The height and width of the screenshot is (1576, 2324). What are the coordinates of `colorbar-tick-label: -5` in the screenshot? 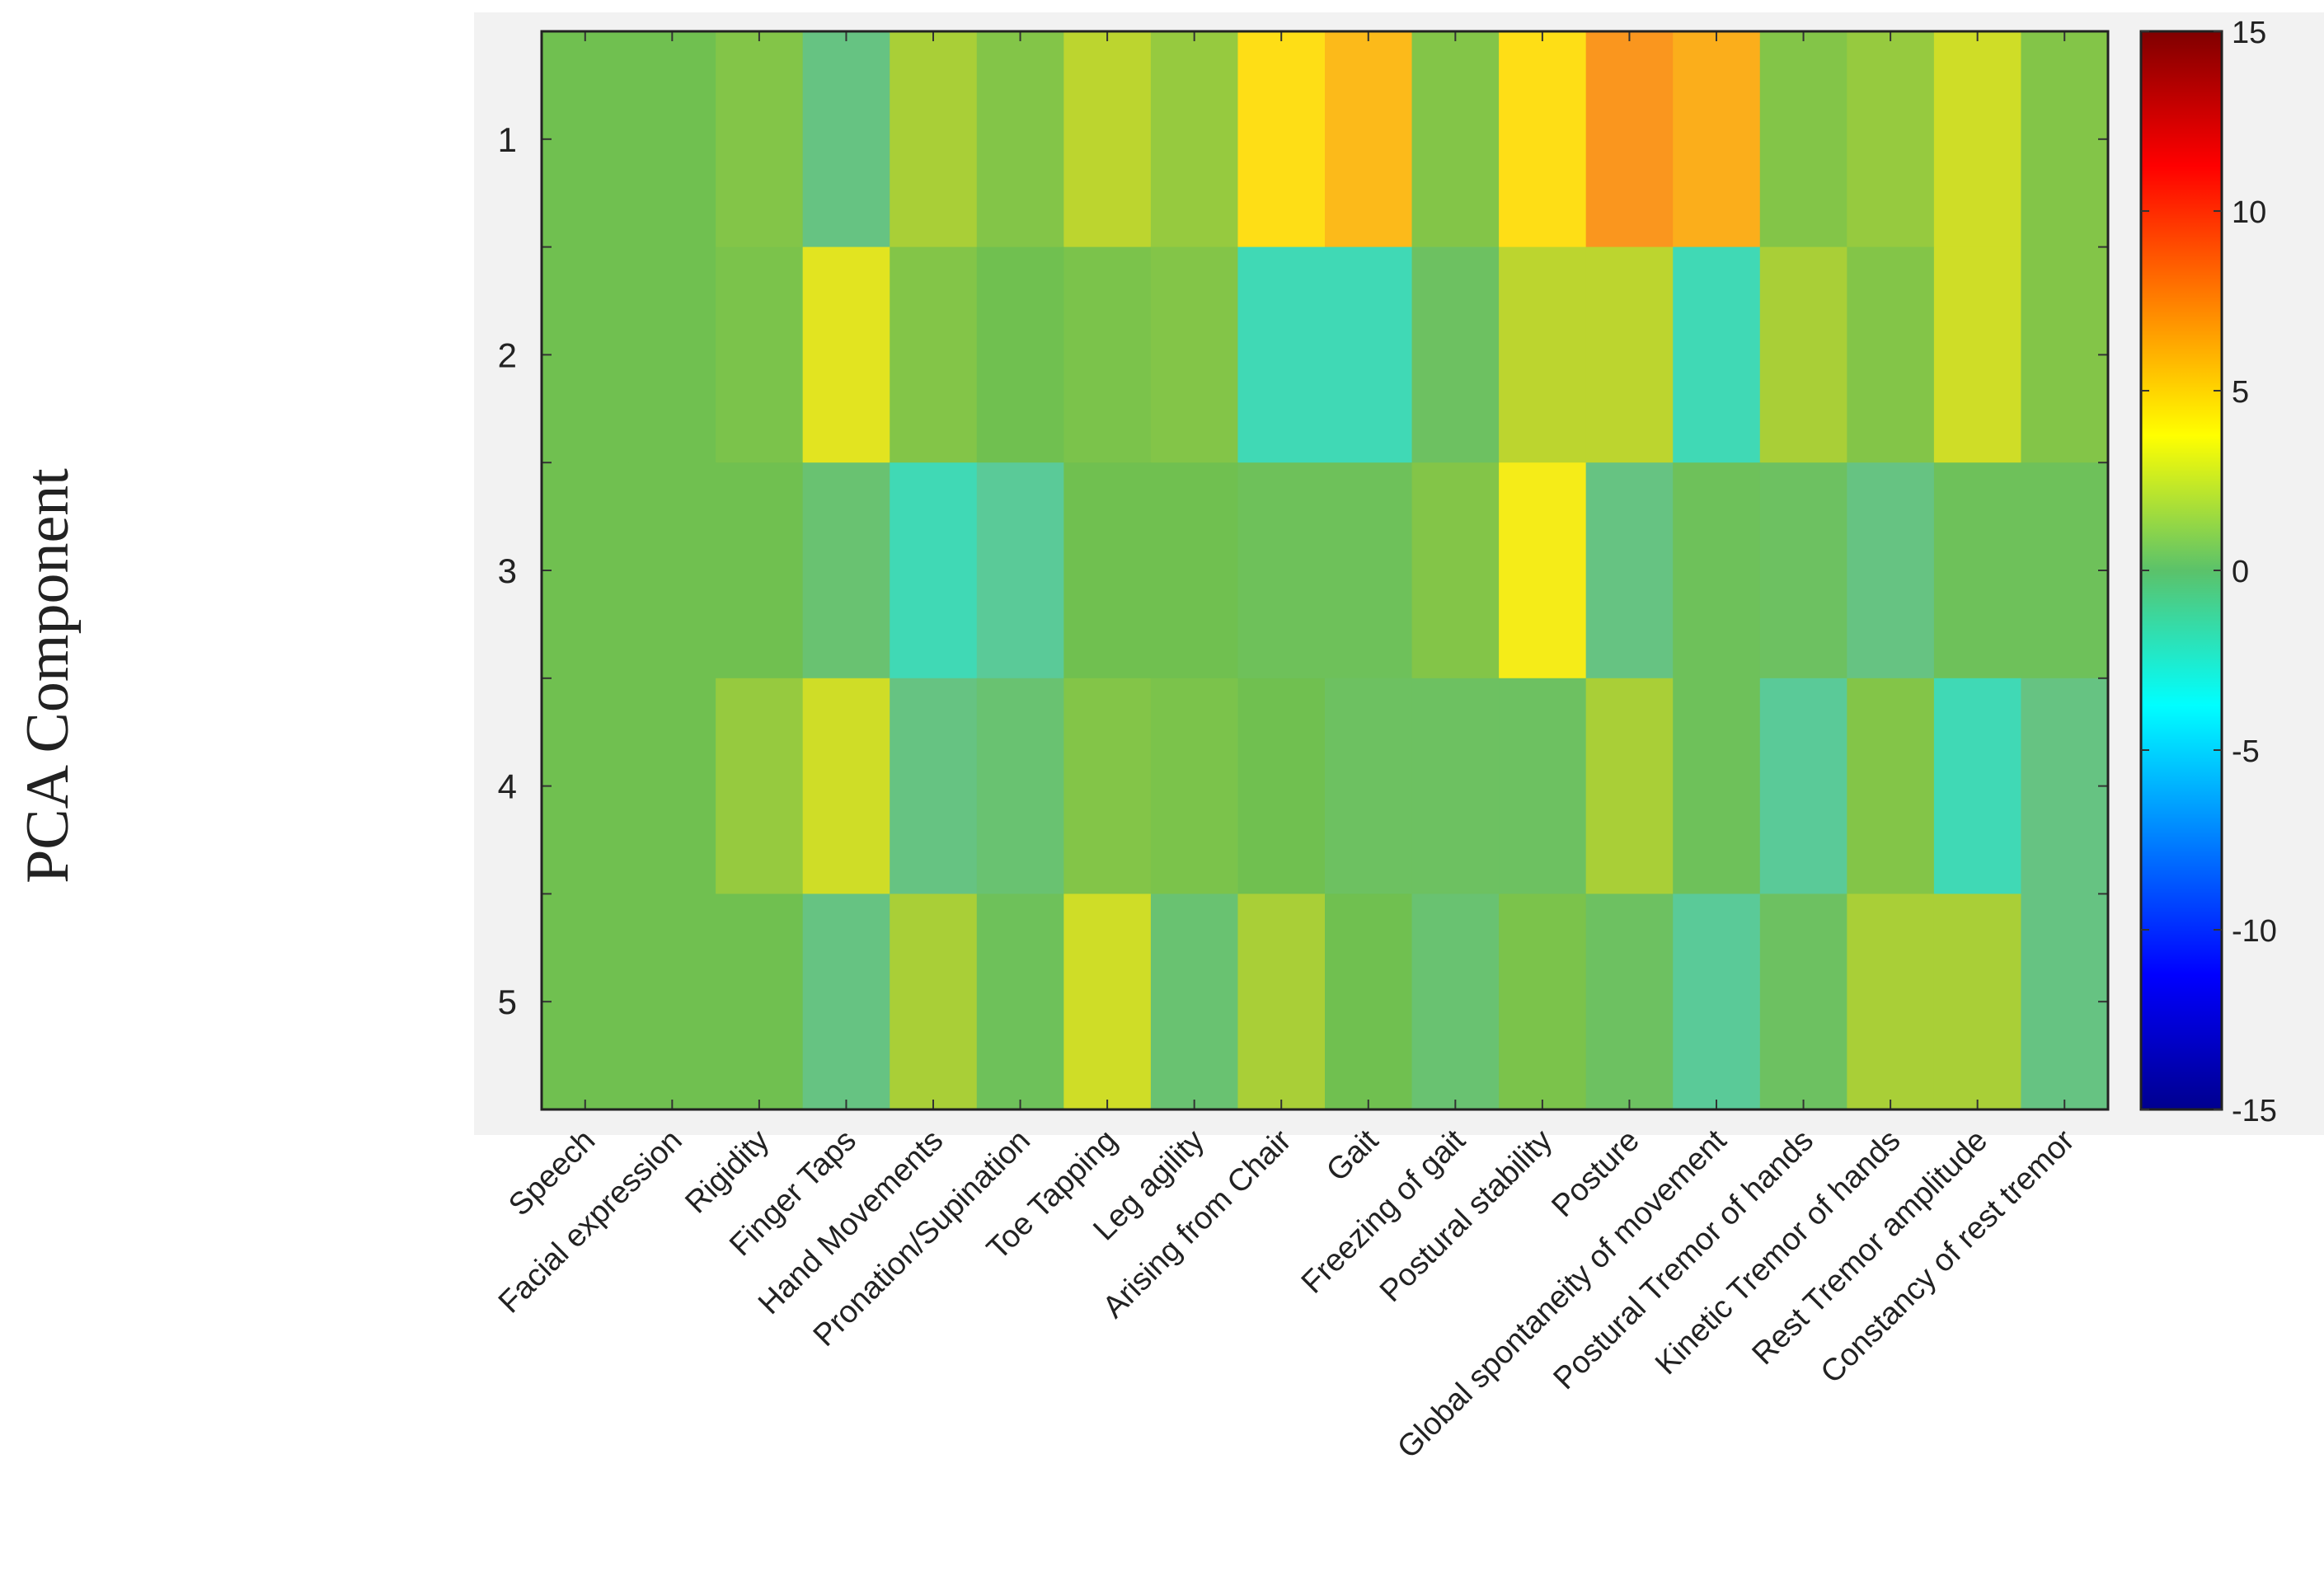 It's located at (2246, 751).